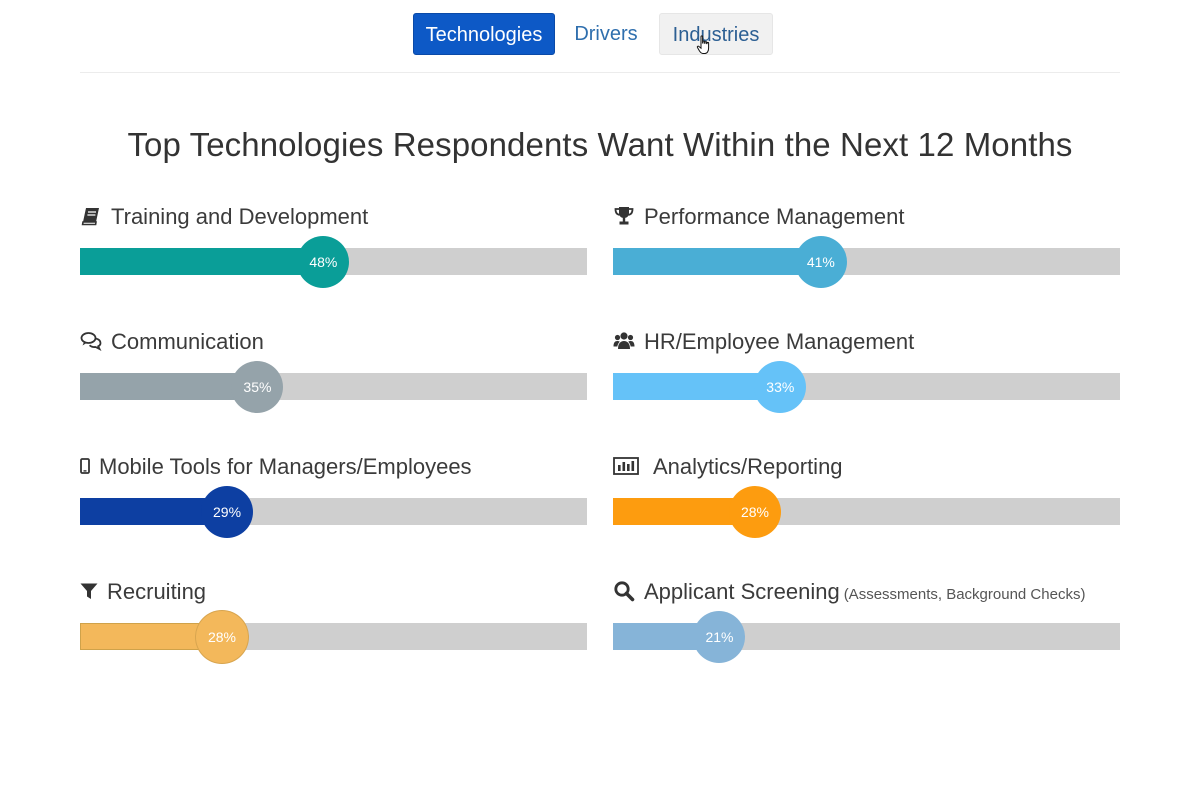 The image size is (1200, 792). I want to click on metric-label: Training and Development, so click(224, 217).